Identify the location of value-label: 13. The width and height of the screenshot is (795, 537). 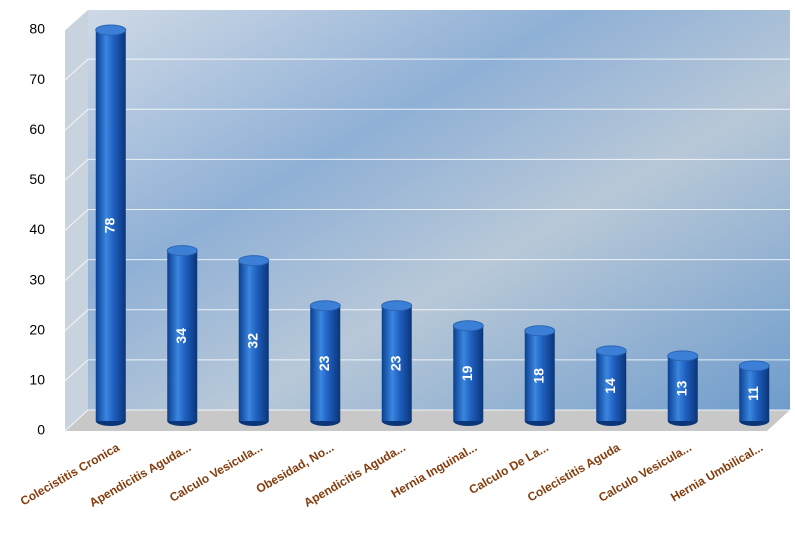
(681, 388).